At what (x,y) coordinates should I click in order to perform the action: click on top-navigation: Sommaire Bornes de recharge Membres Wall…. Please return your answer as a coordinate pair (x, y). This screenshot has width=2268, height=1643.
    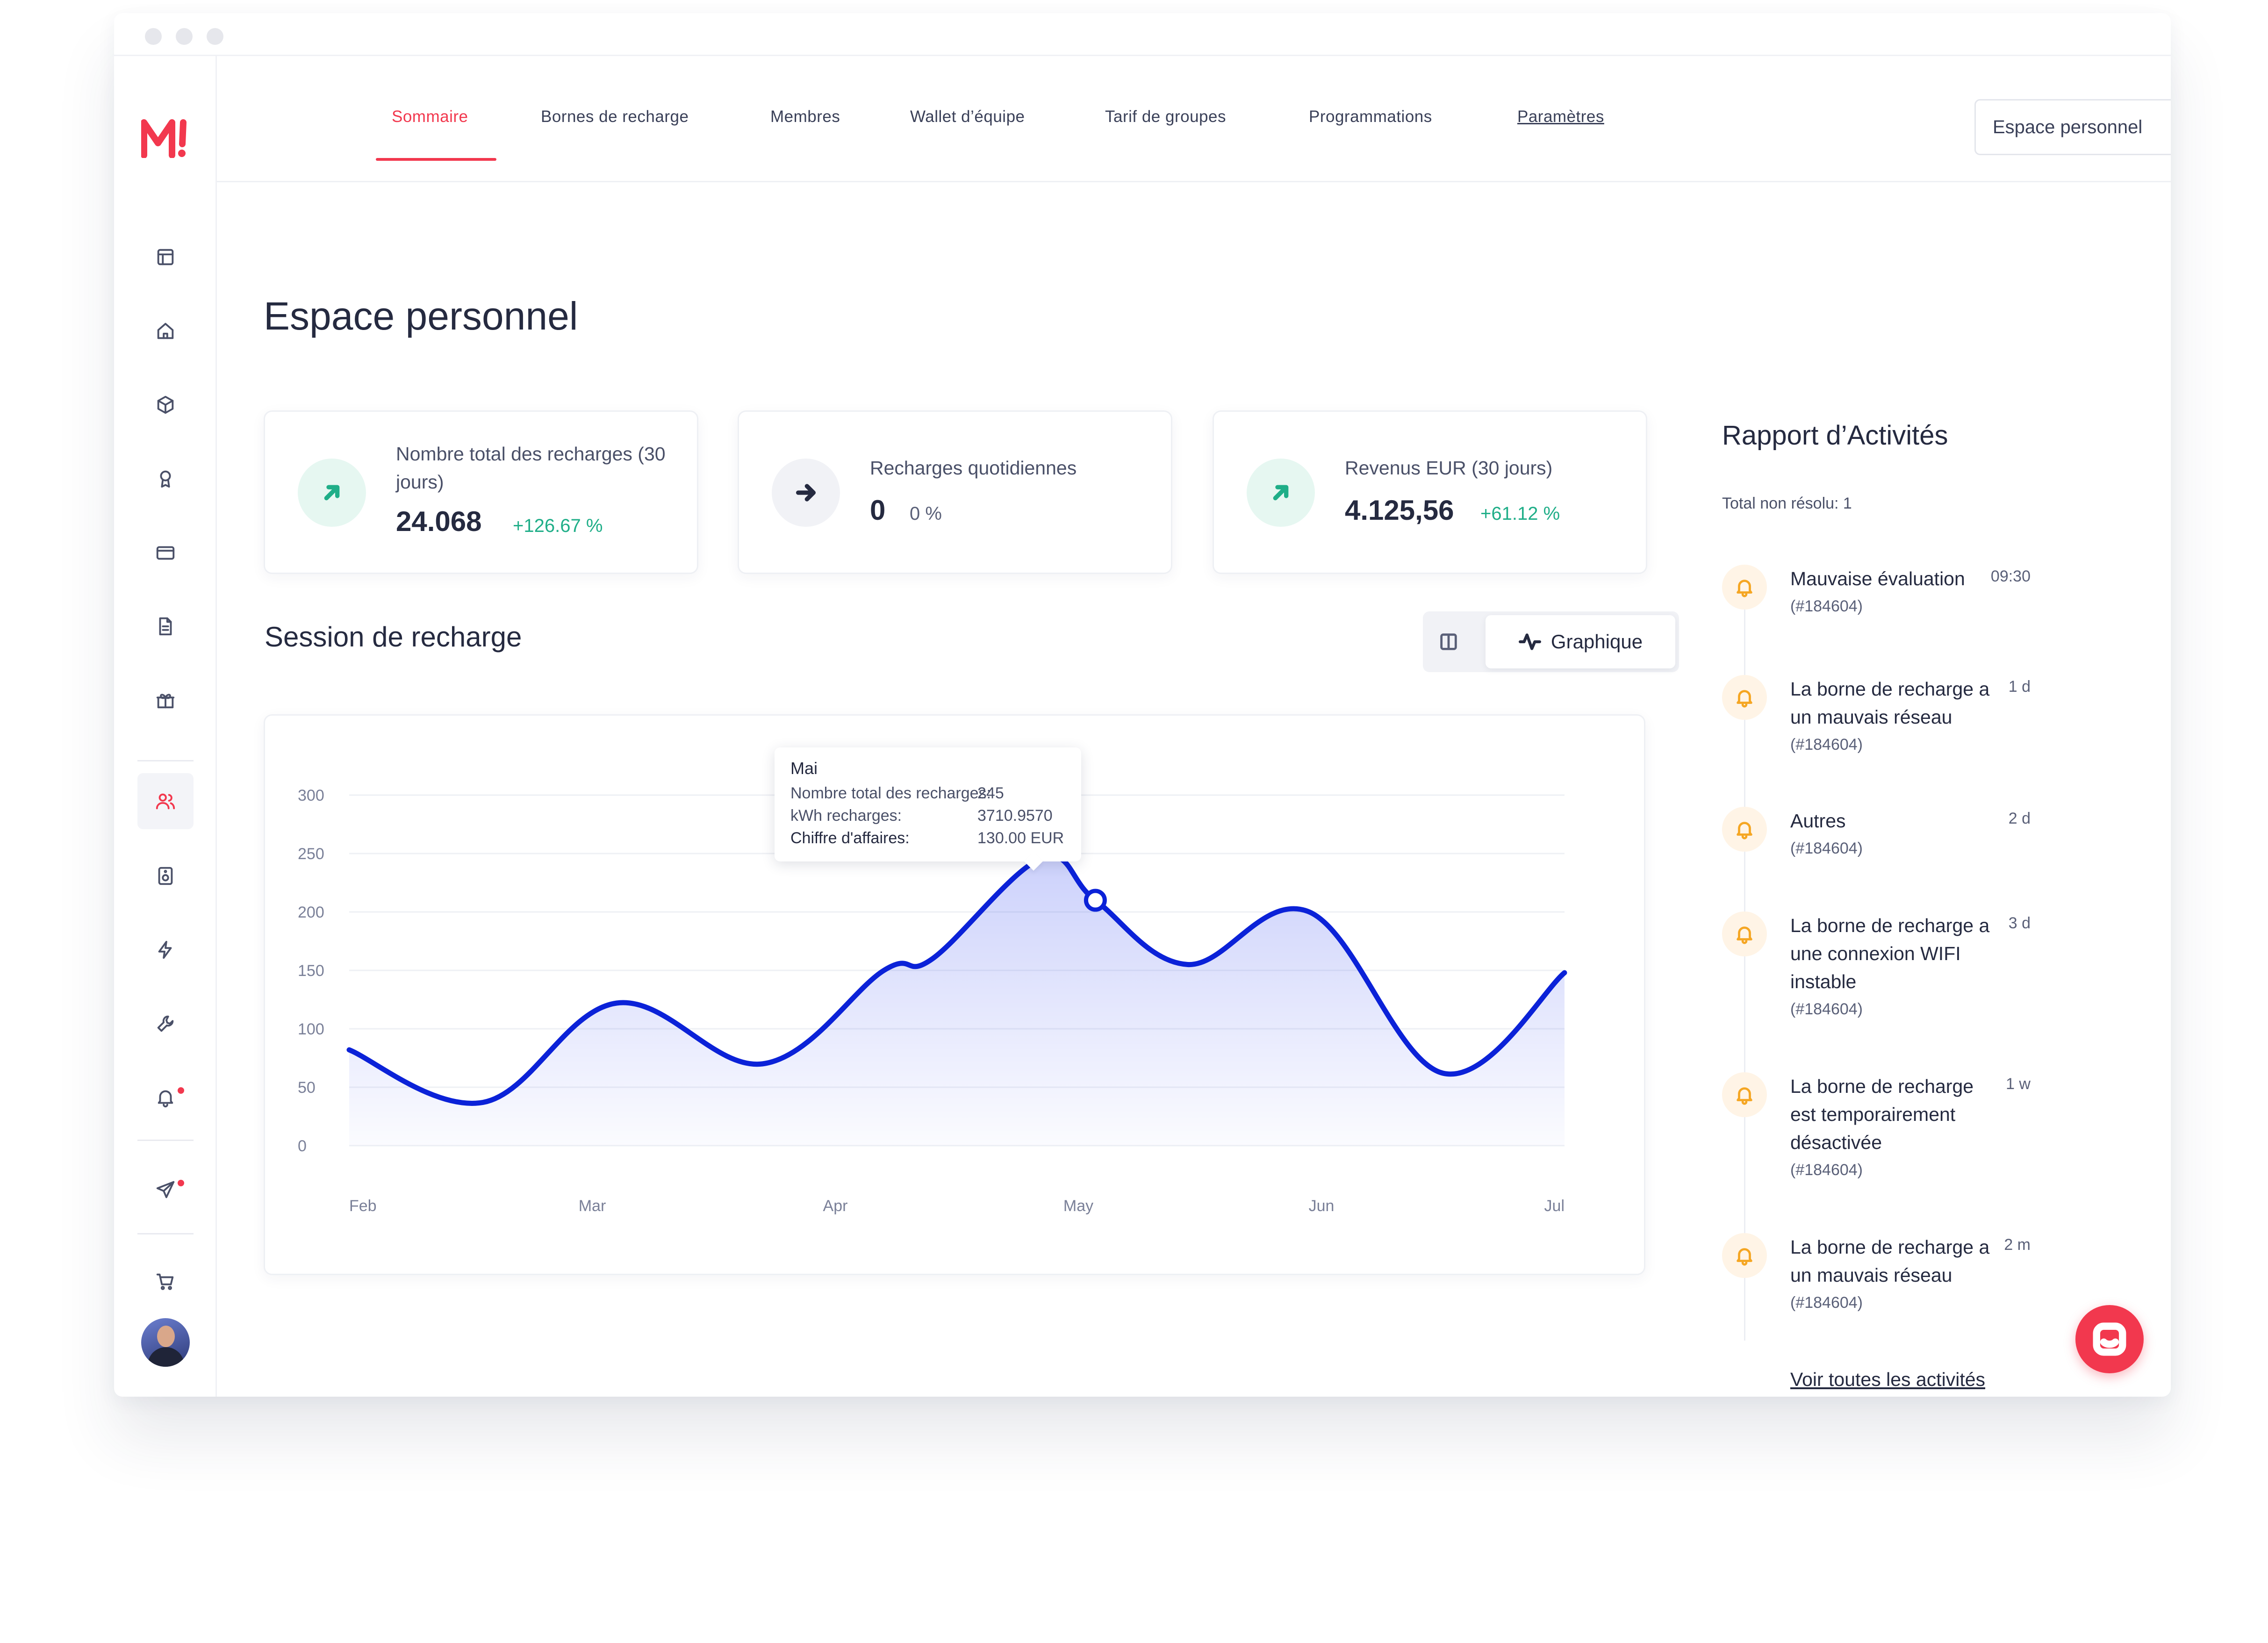
    Looking at the image, I should click on (1194, 119).